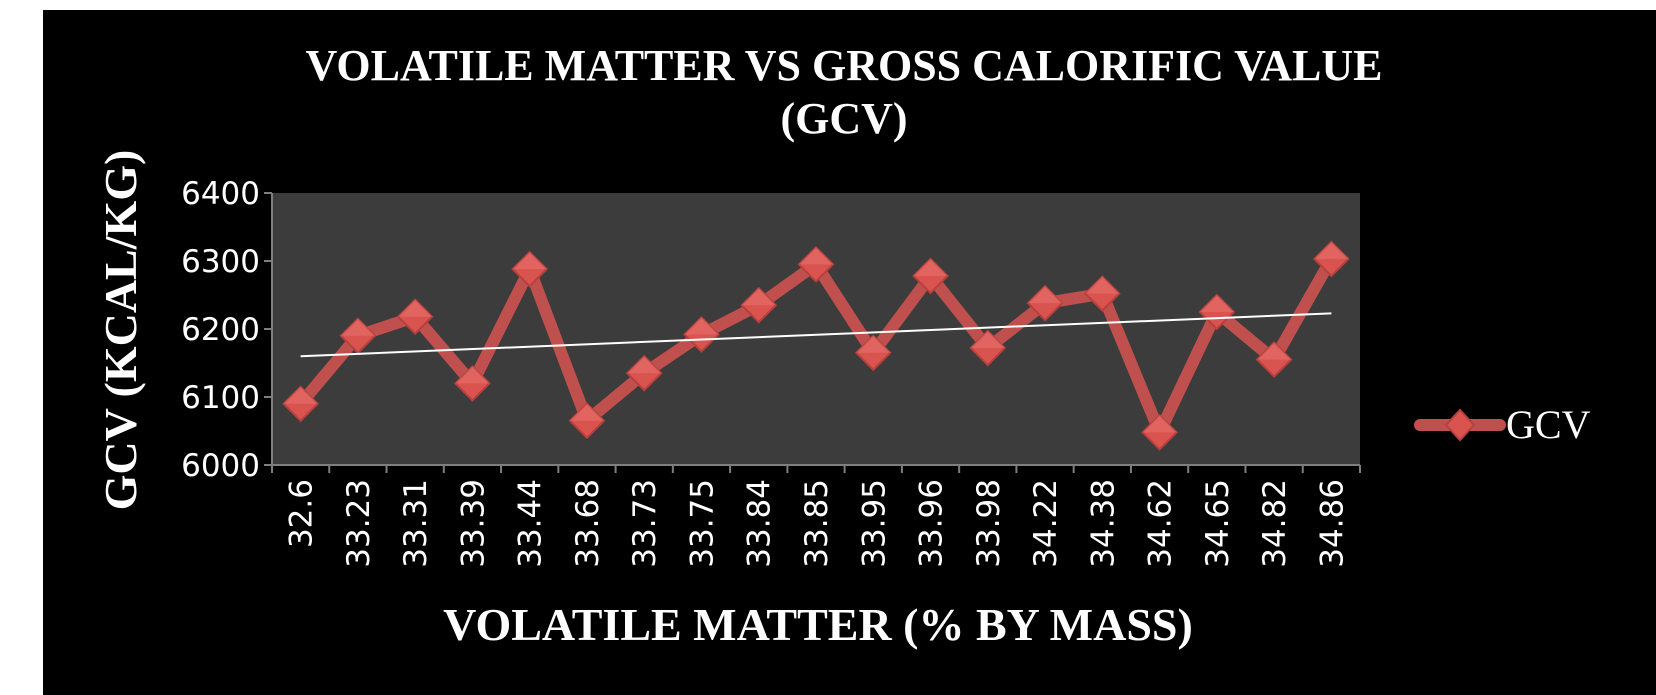 The image size is (1656, 695). Describe the element at coordinates (1502, 424) in the screenshot. I see `legend: GCV` at that location.